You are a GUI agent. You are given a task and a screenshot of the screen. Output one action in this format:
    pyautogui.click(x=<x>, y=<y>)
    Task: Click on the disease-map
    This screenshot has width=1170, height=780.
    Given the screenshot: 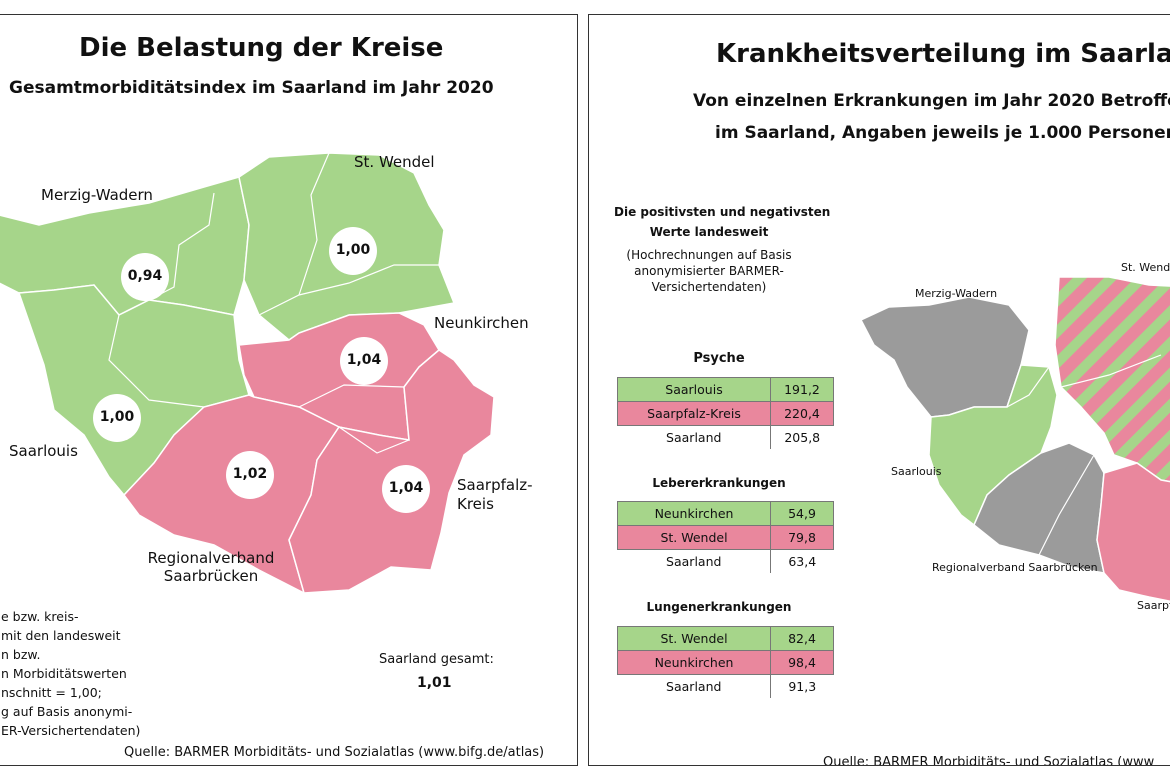 What is the action you would take?
    pyautogui.click(x=1014, y=439)
    